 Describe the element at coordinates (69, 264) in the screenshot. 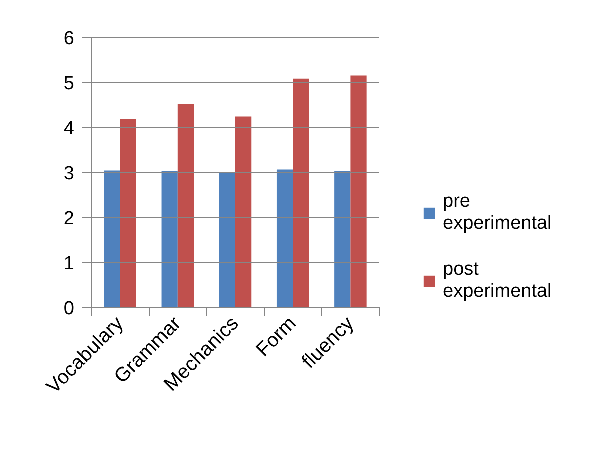

I see `y-tick-label: 1` at that location.